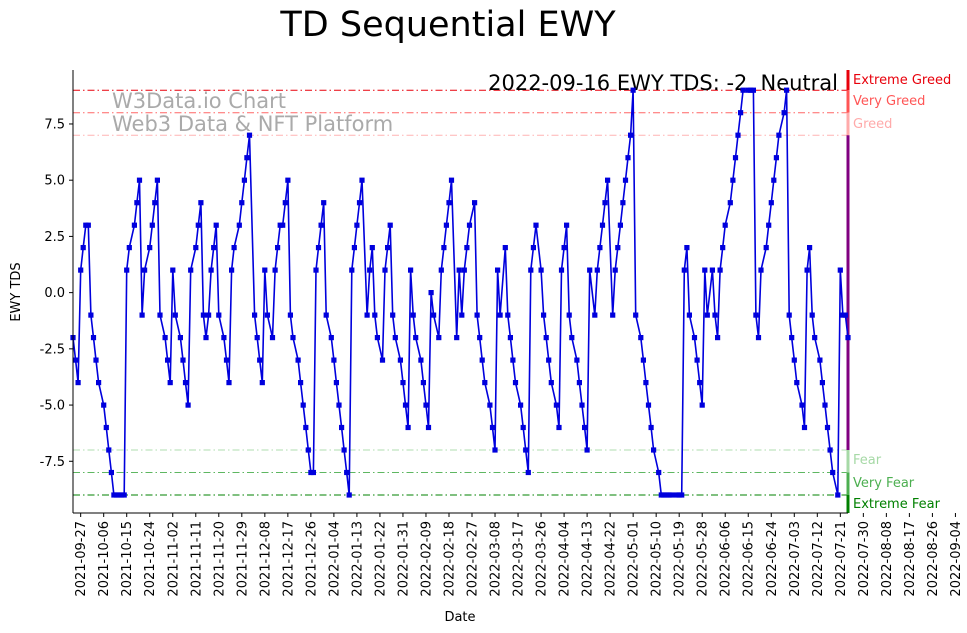 The width and height of the screenshot is (967, 633). Describe the element at coordinates (450, 559) in the screenshot. I see `x-tick-label: 2022-02-18` at that location.